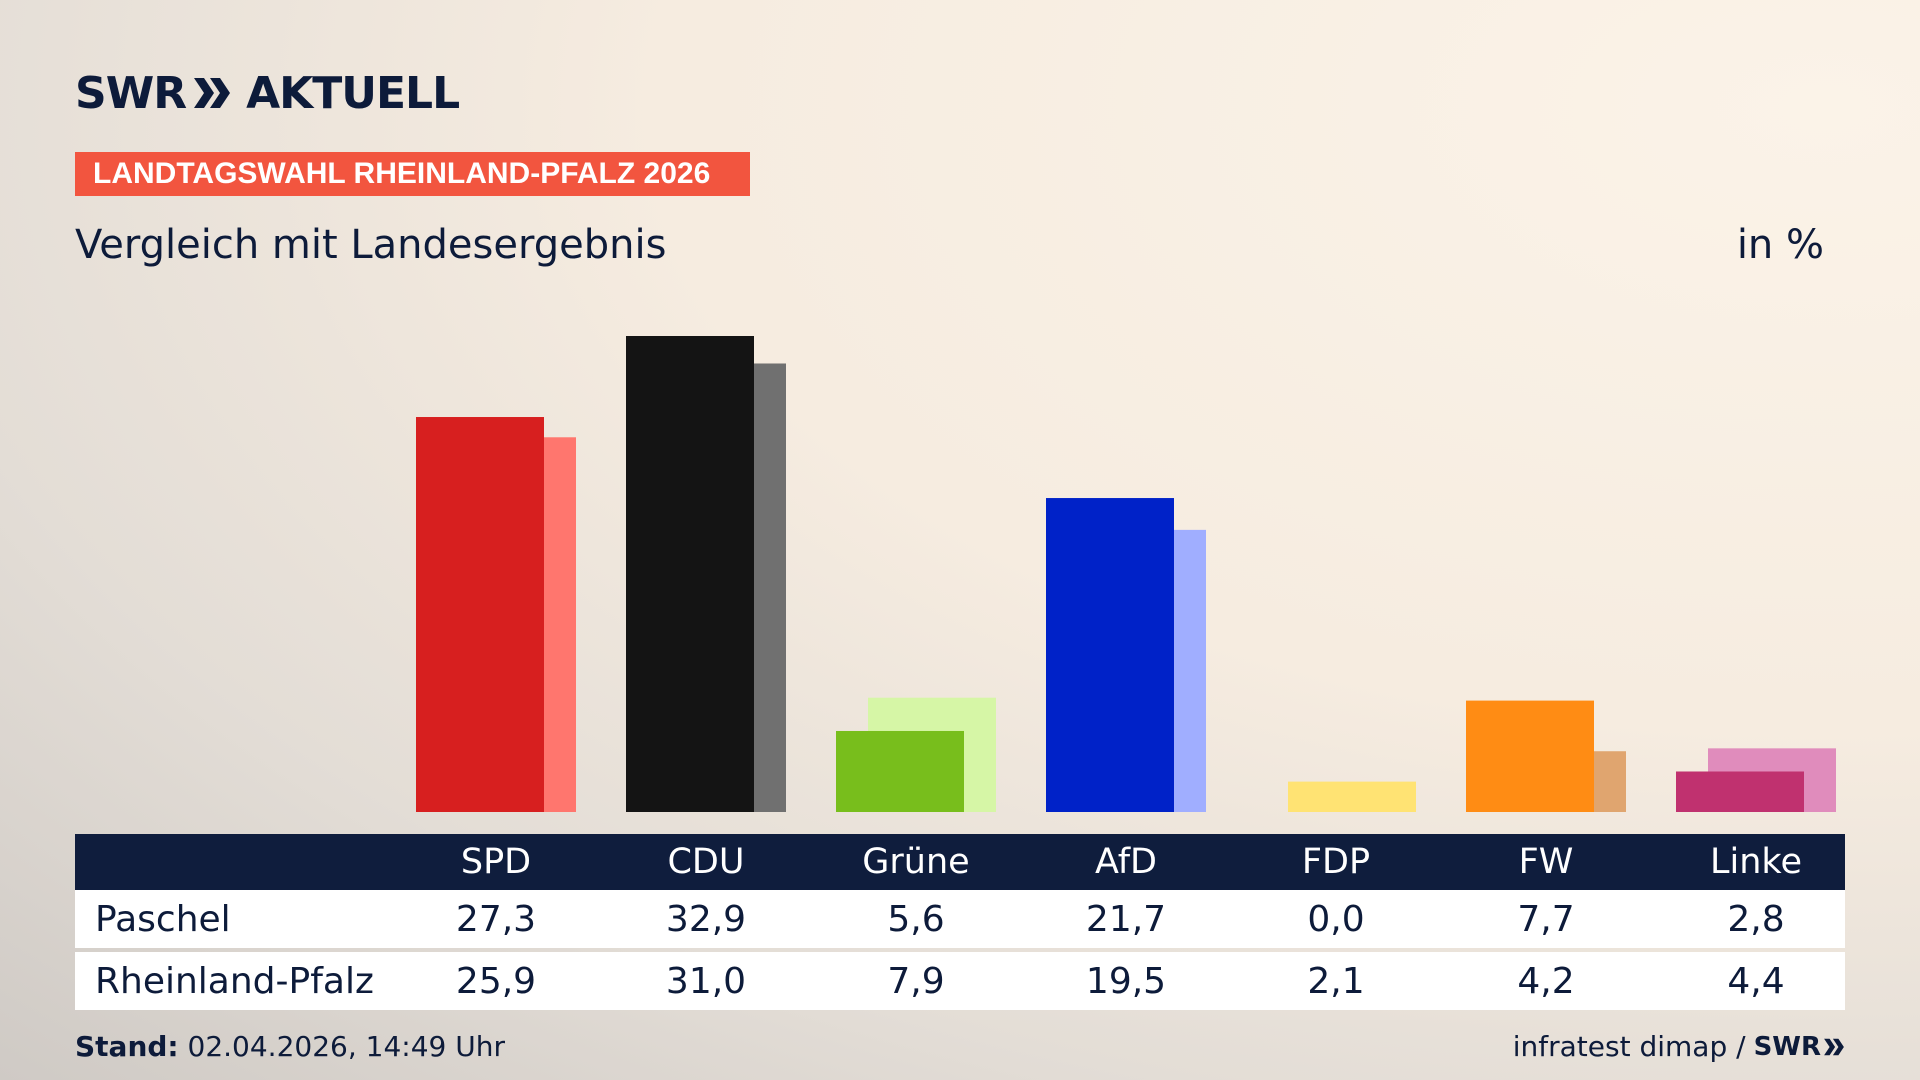  I want to click on table-header-row: SPD CDU Grüne AfD FDP FW Linke, so click(960, 862).